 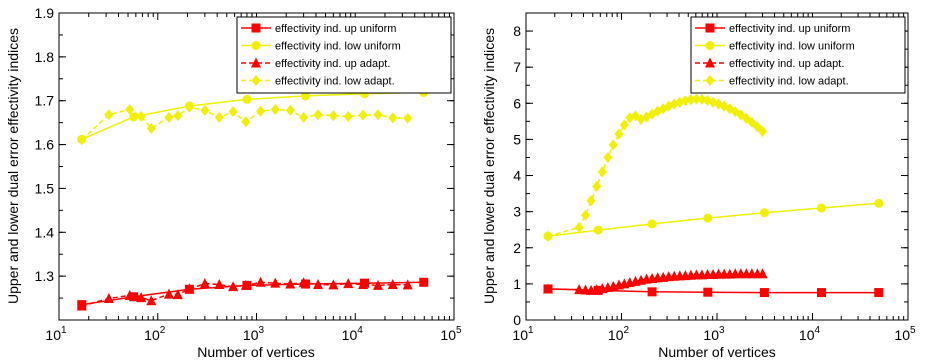 What do you see at coordinates (45, 13) in the screenshot?
I see `y-tick-label: 1.9` at bounding box center [45, 13].